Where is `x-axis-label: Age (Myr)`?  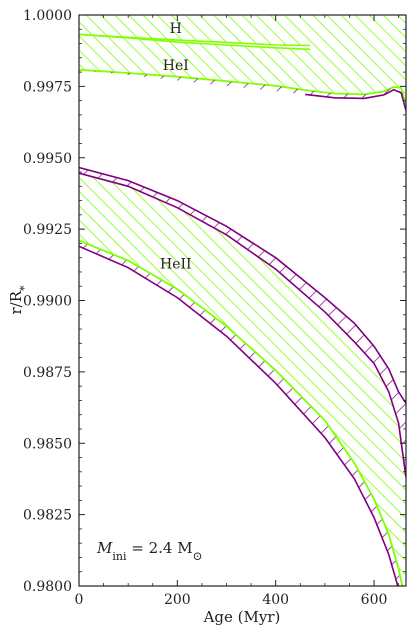
x-axis-label: Age (Myr) is located at coordinates (242, 617).